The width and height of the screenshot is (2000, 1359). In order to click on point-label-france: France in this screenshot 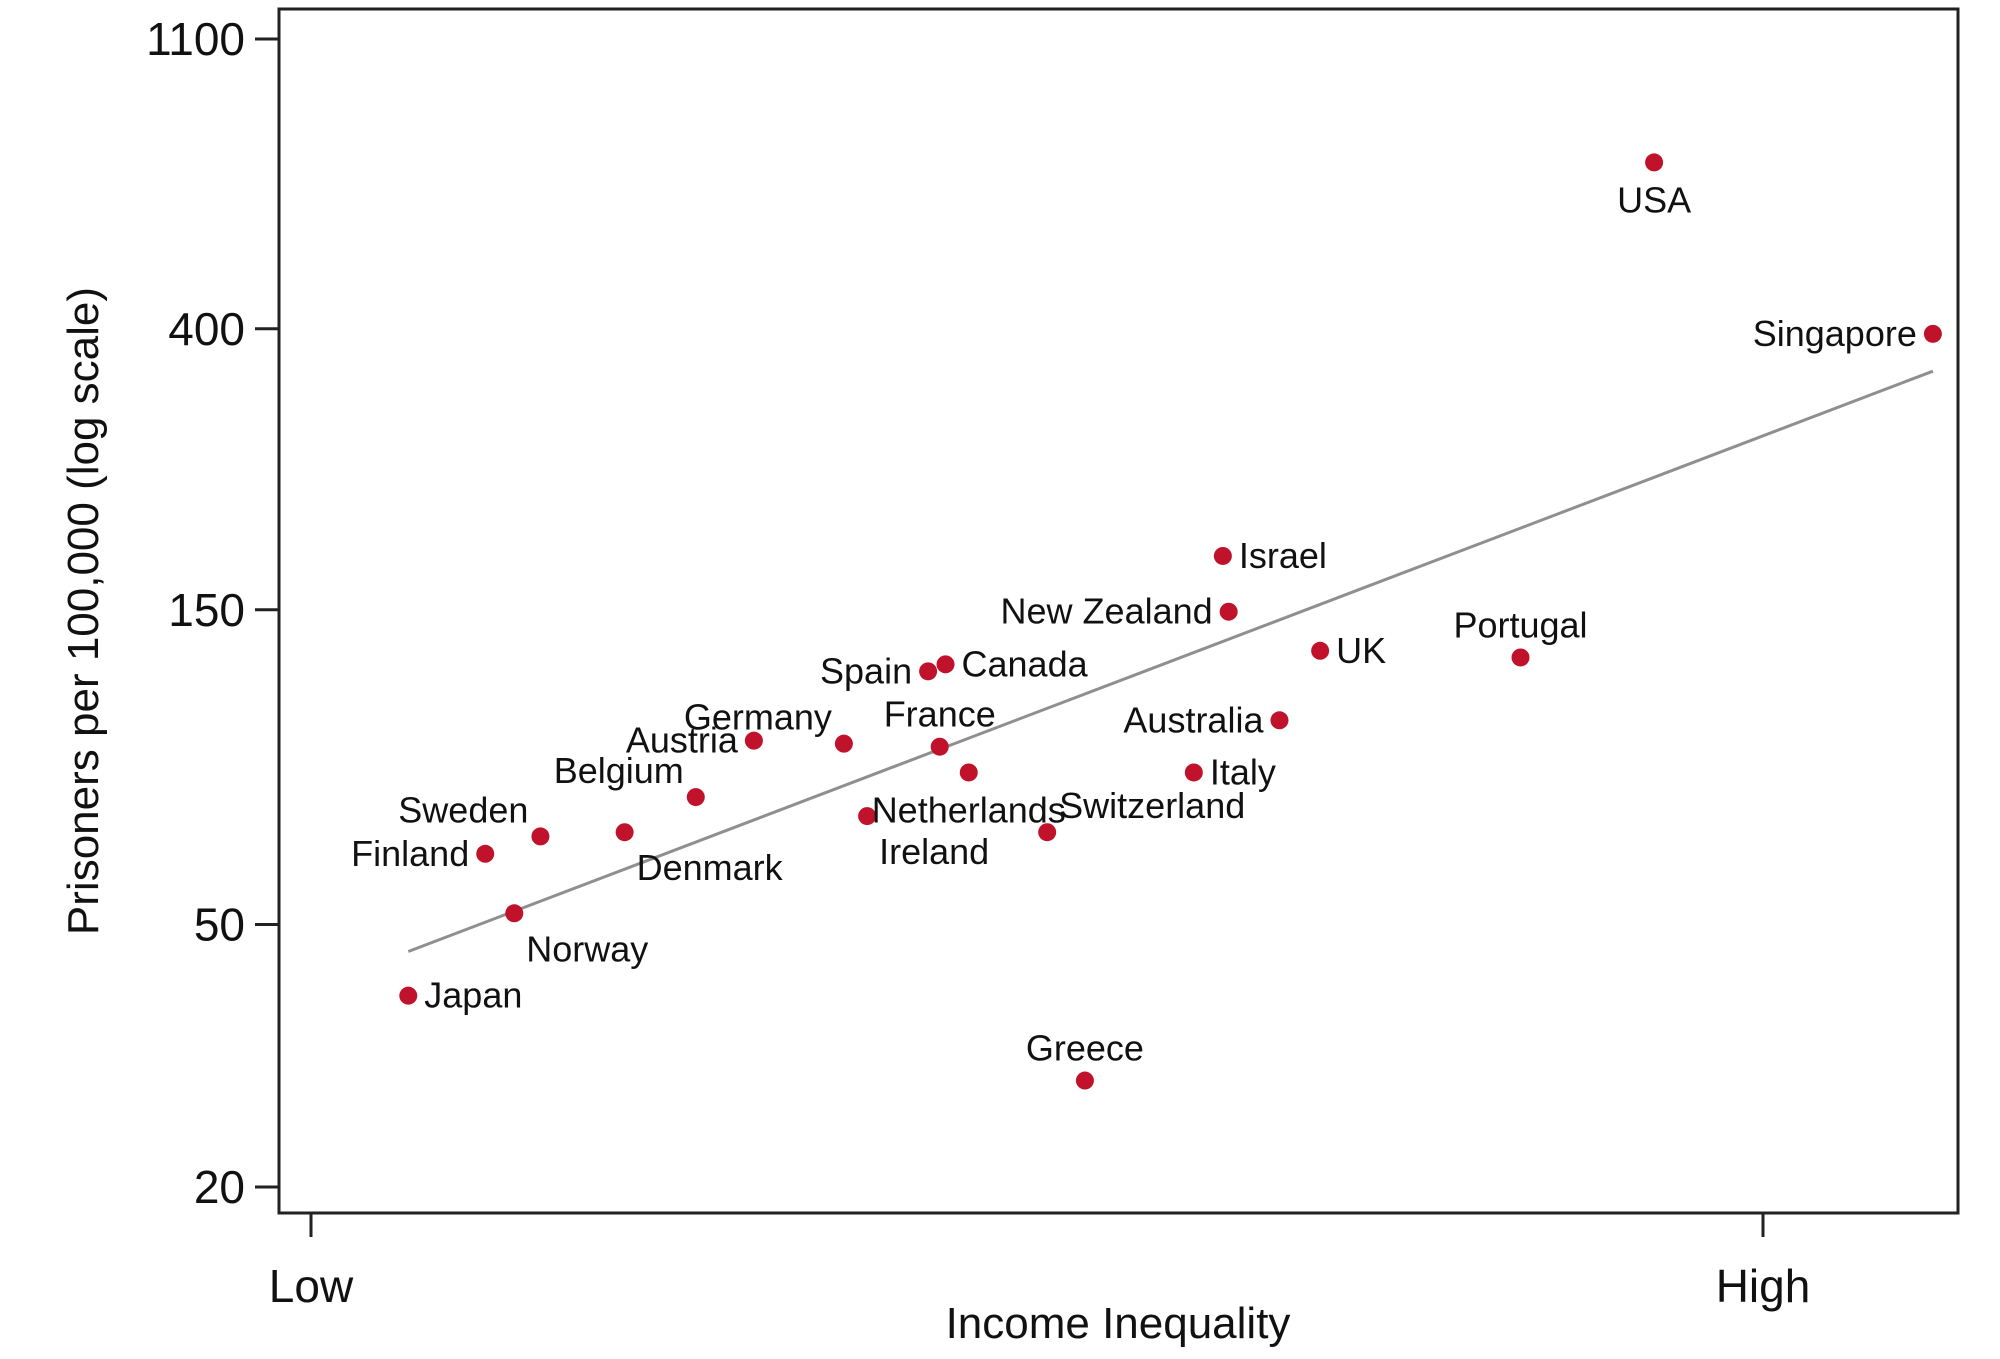, I will do `click(940, 714)`.